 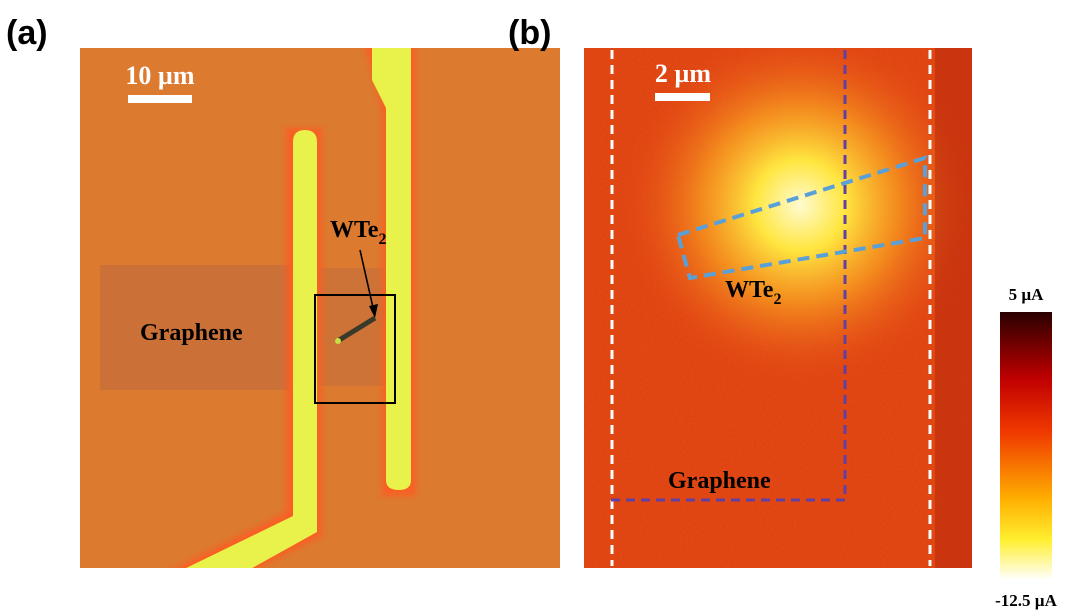 I want to click on colorbar-min: -12.5 µA, so click(x=1026, y=600).